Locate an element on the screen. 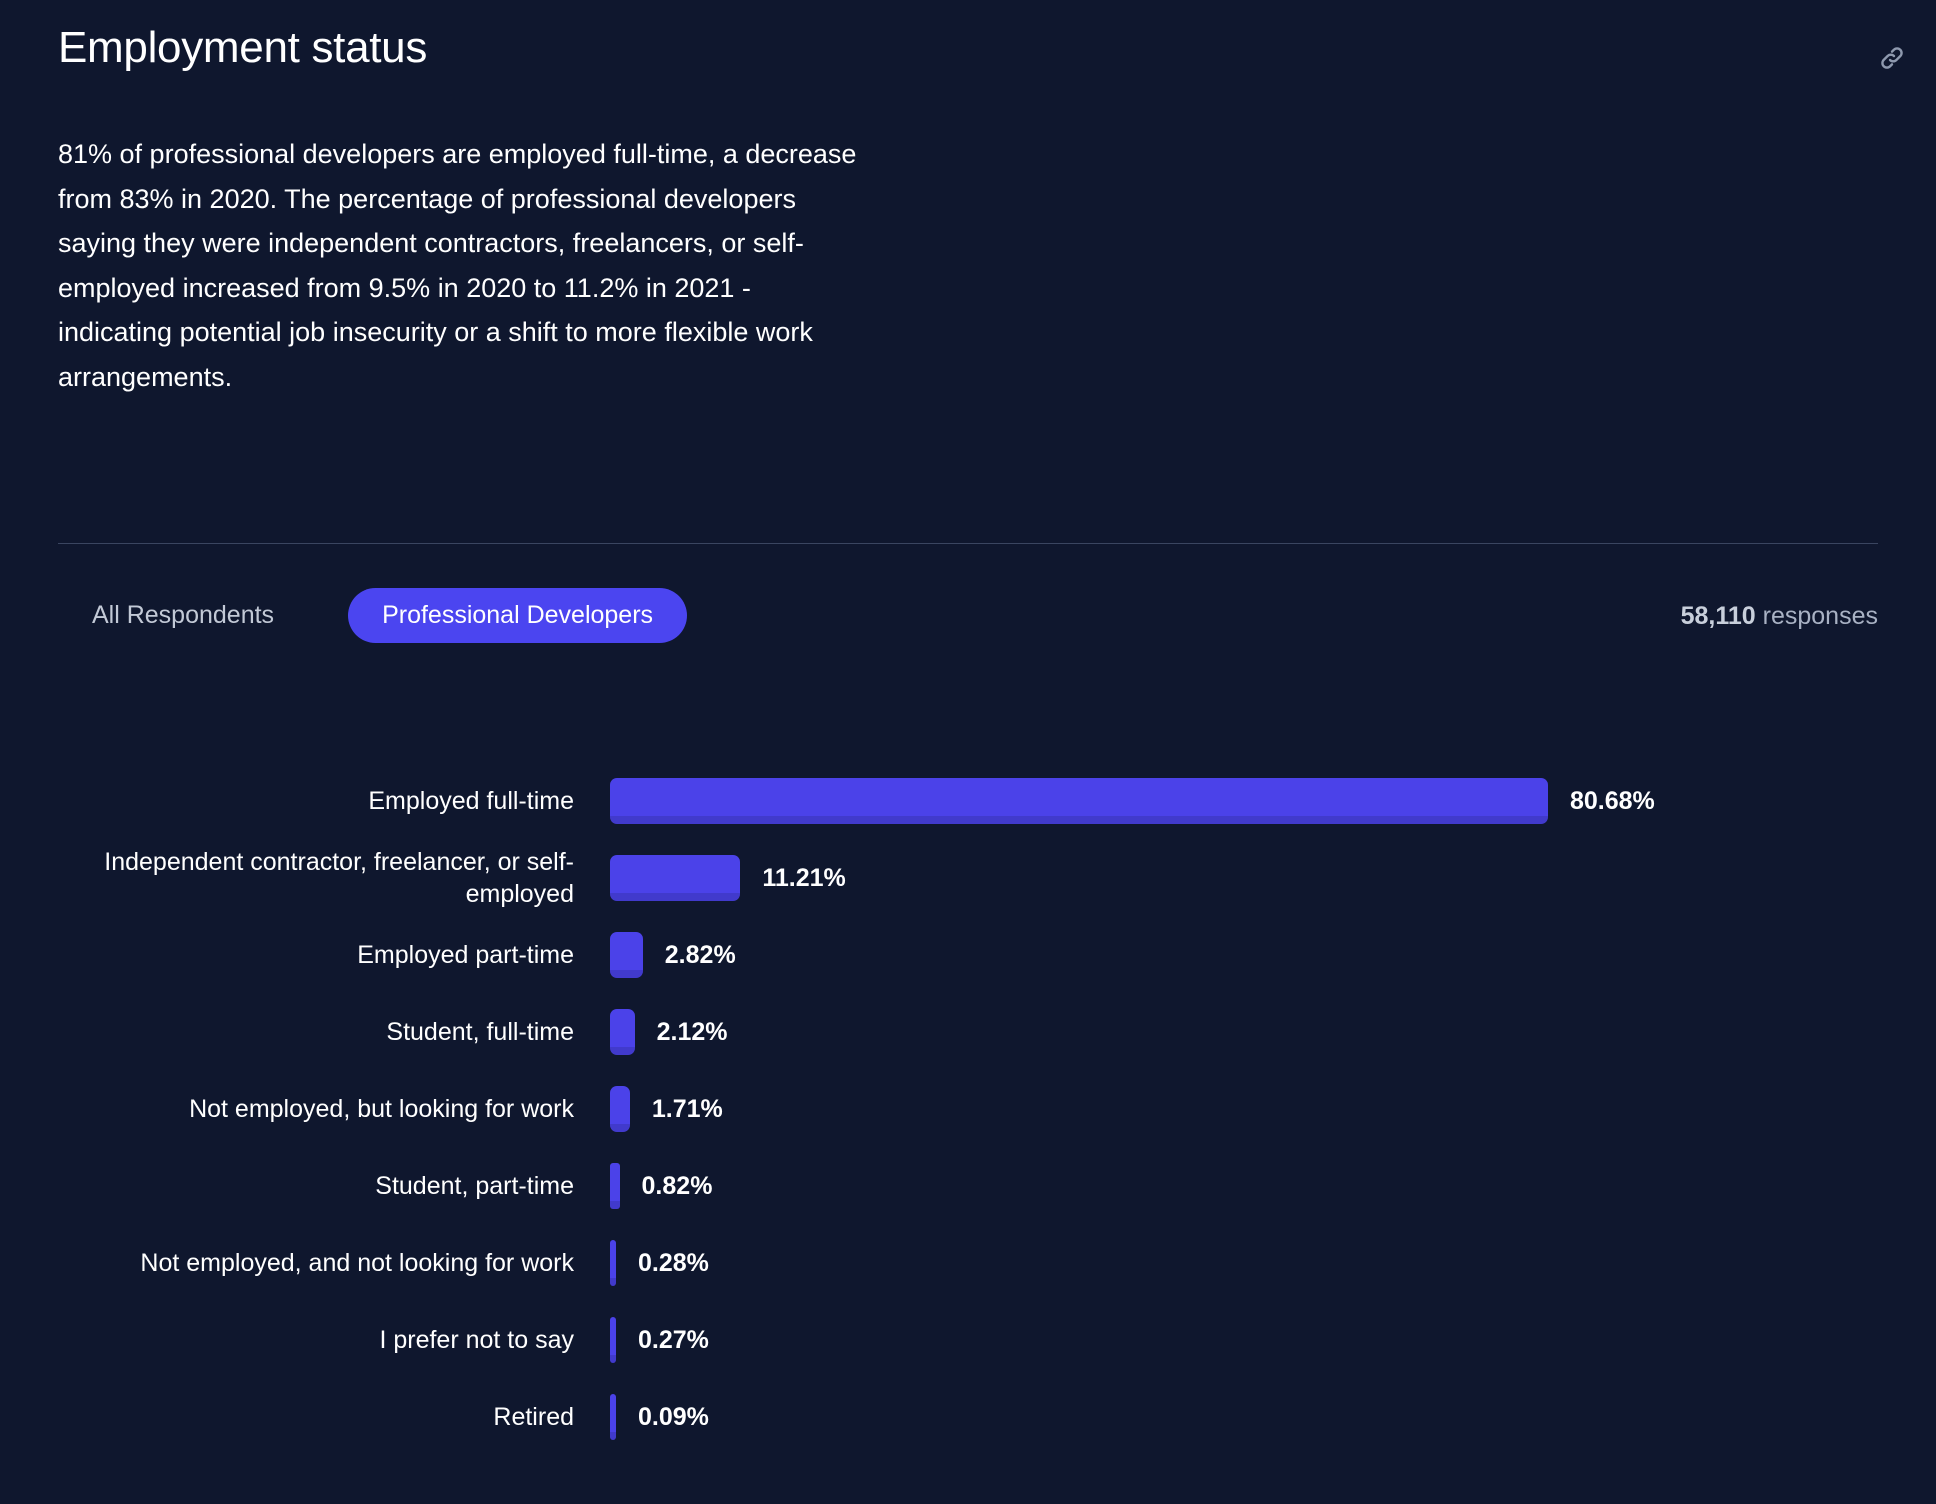 The image size is (1936, 1504). panel-header: Employment status is located at coordinates (977, 48).